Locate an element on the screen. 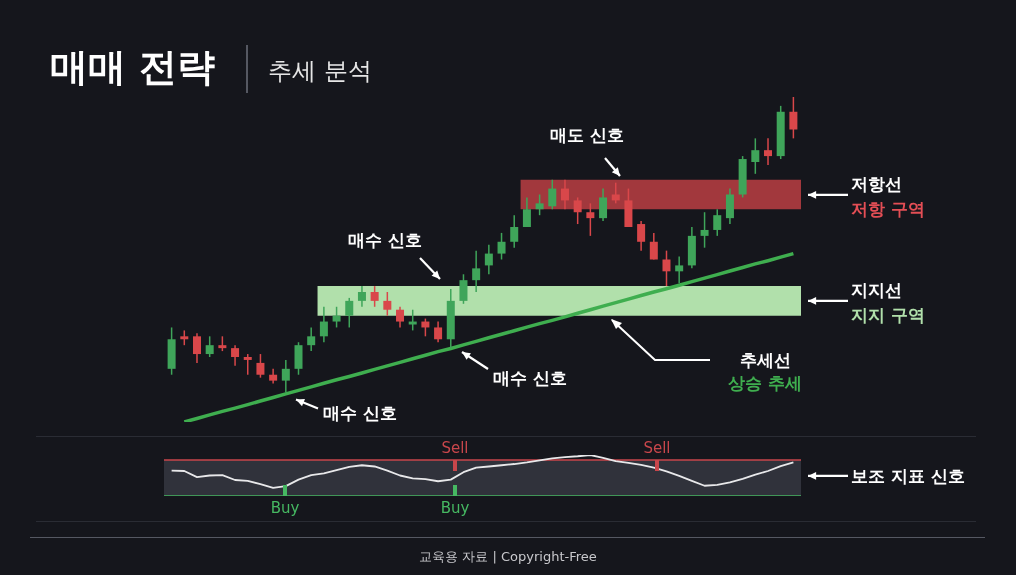 The image size is (1016, 575). chart-title: 매매 전략 is located at coordinates (133, 67).